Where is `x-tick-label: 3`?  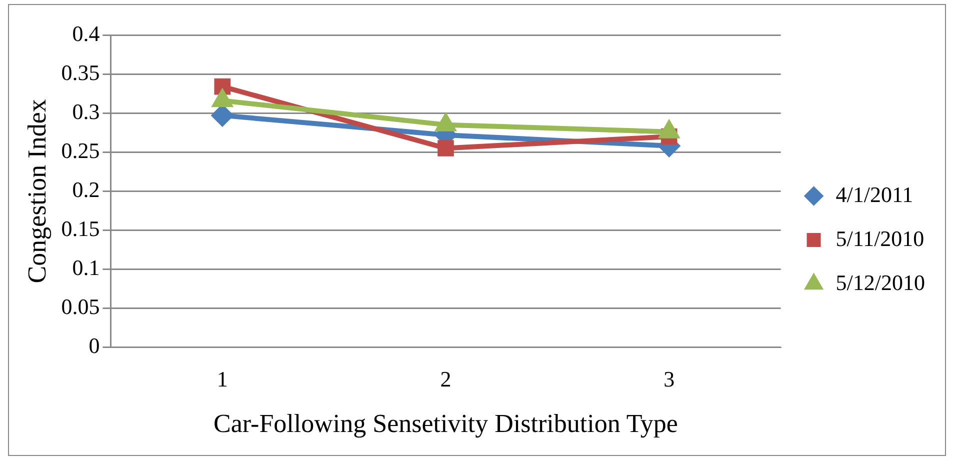 x-tick-label: 3 is located at coordinates (669, 379).